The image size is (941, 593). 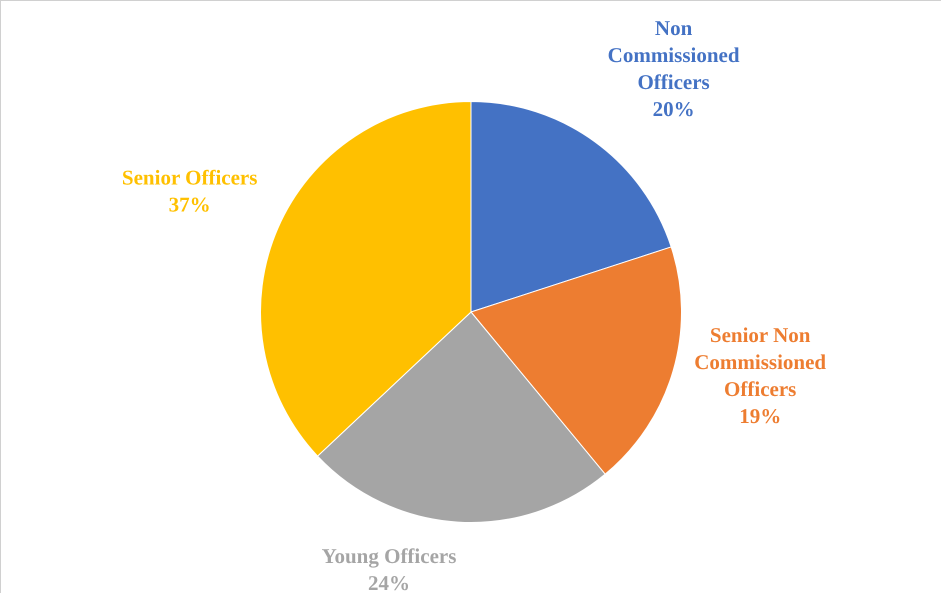 I want to click on slice-label: Senior Non Commissioned Officers, so click(x=760, y=361).